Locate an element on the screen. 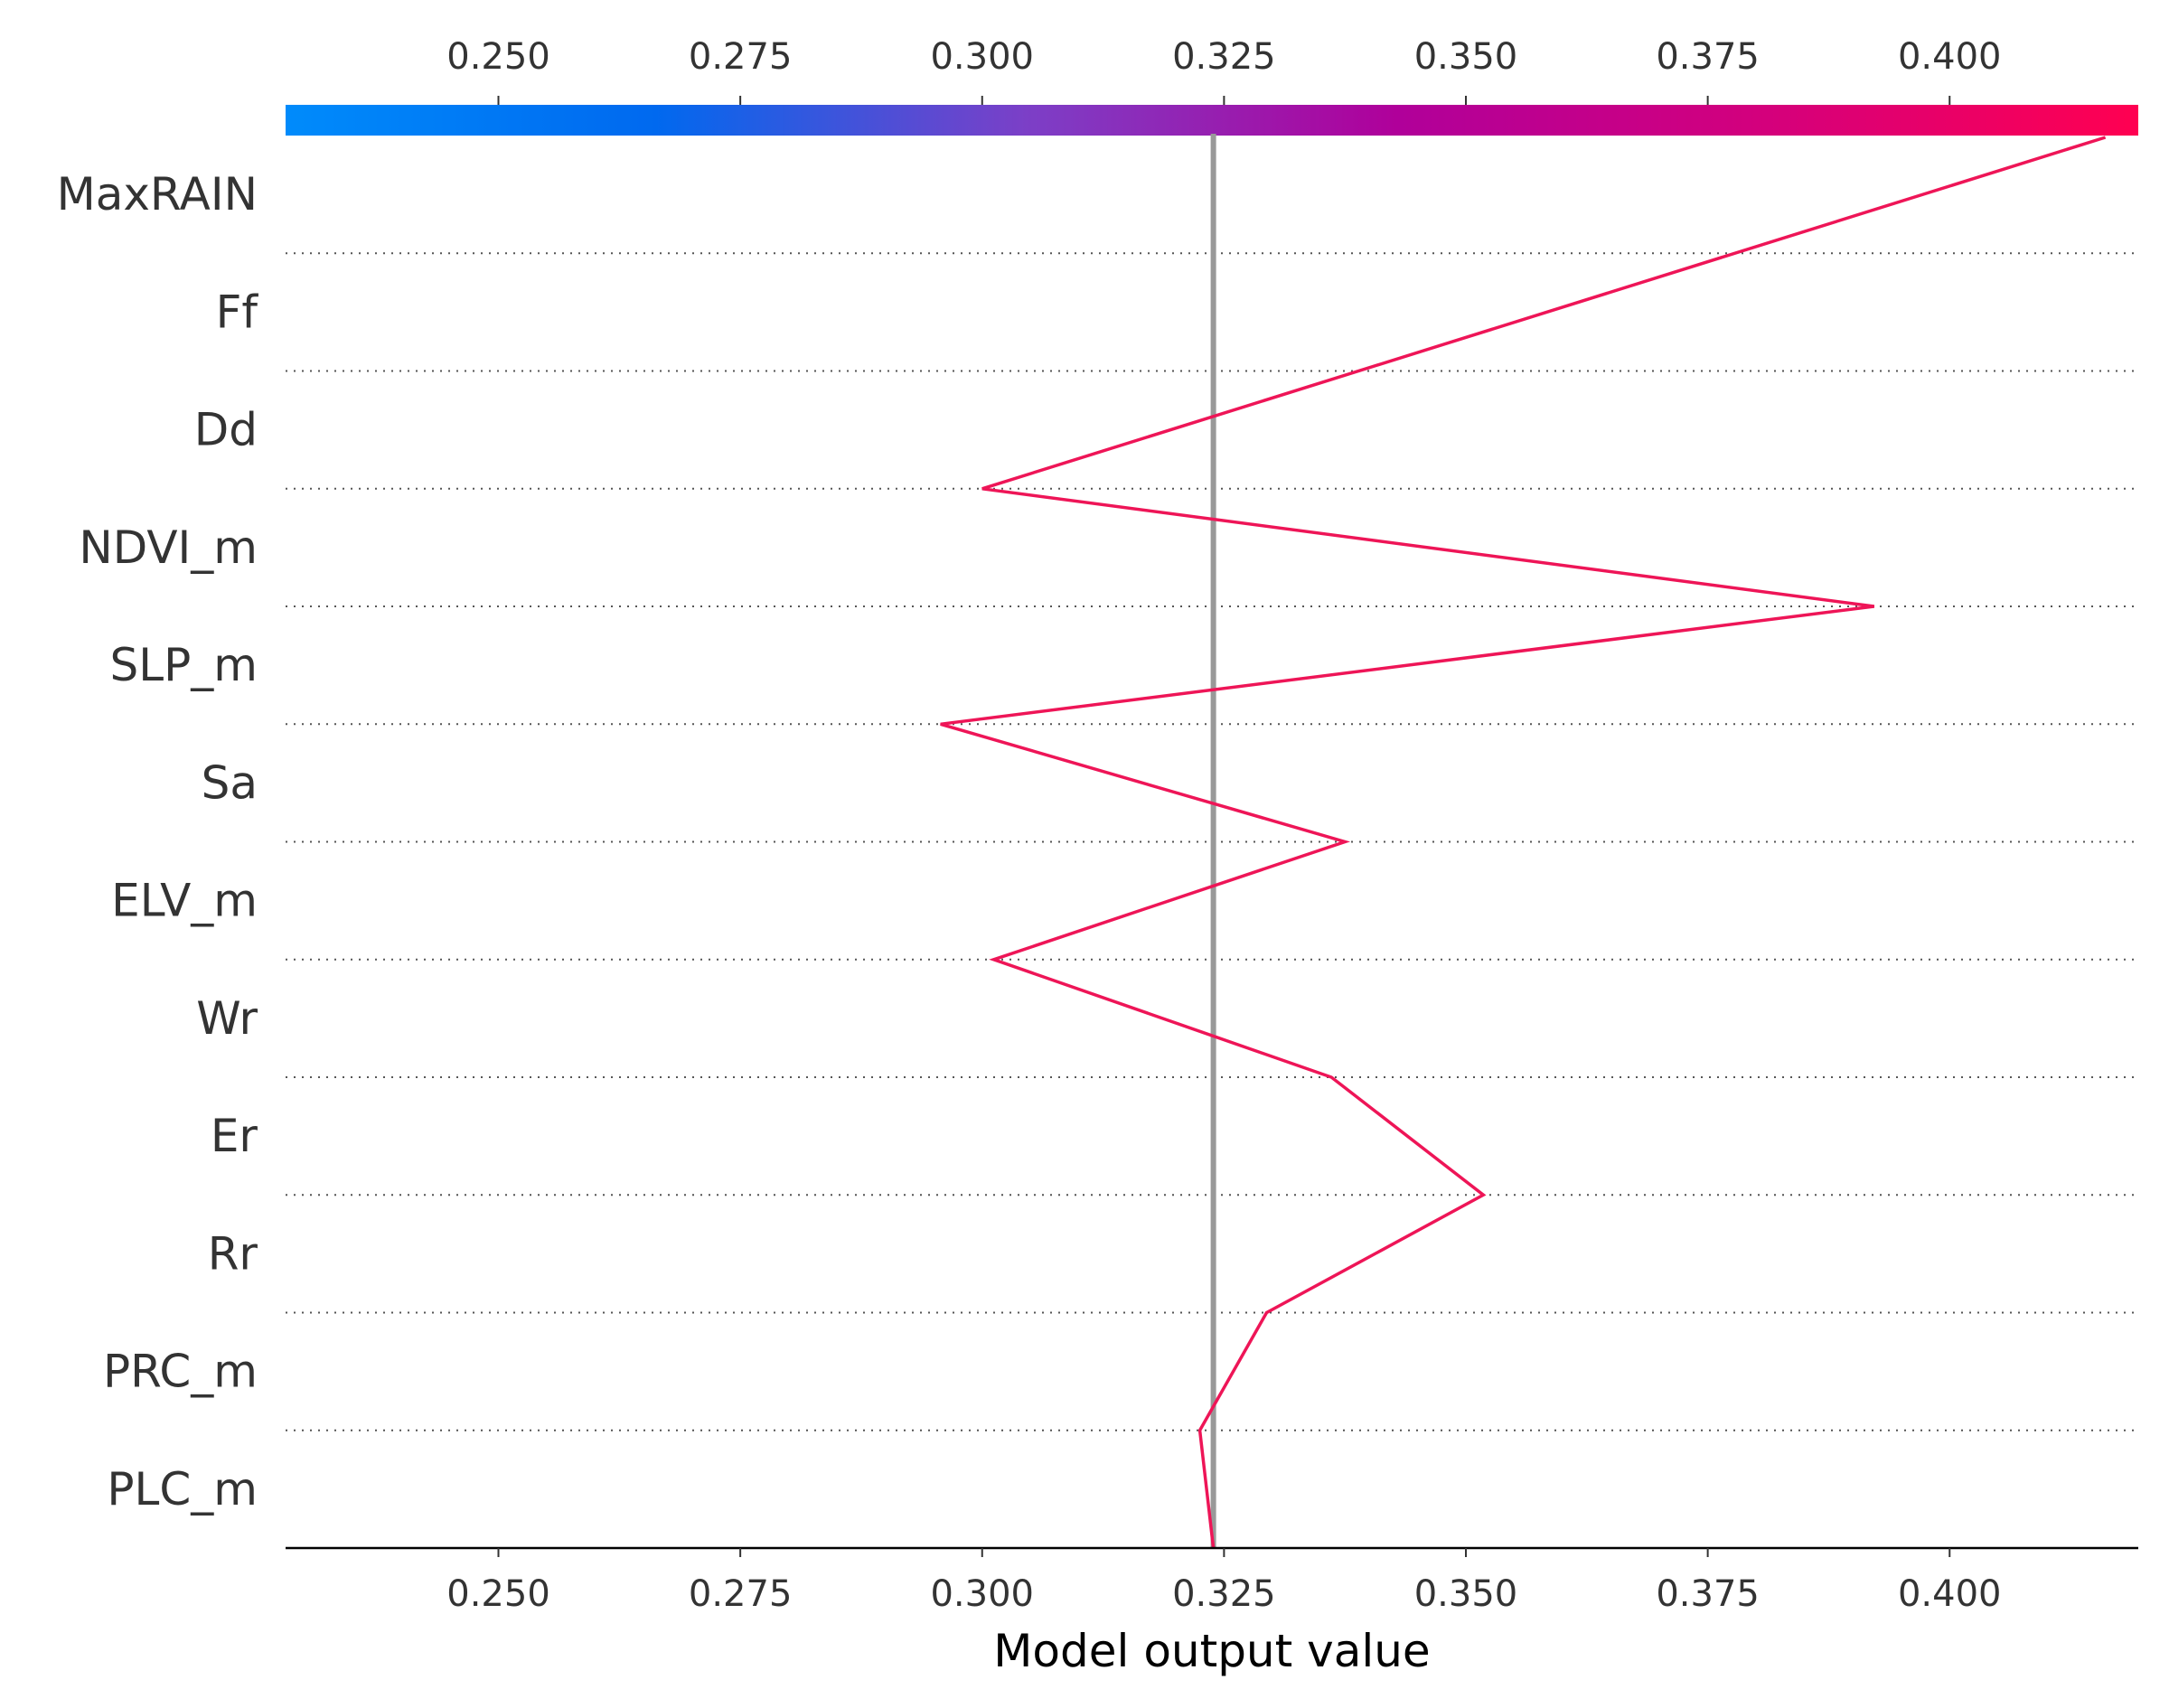  feature-label: Er is located at coordinates (234, 1136).